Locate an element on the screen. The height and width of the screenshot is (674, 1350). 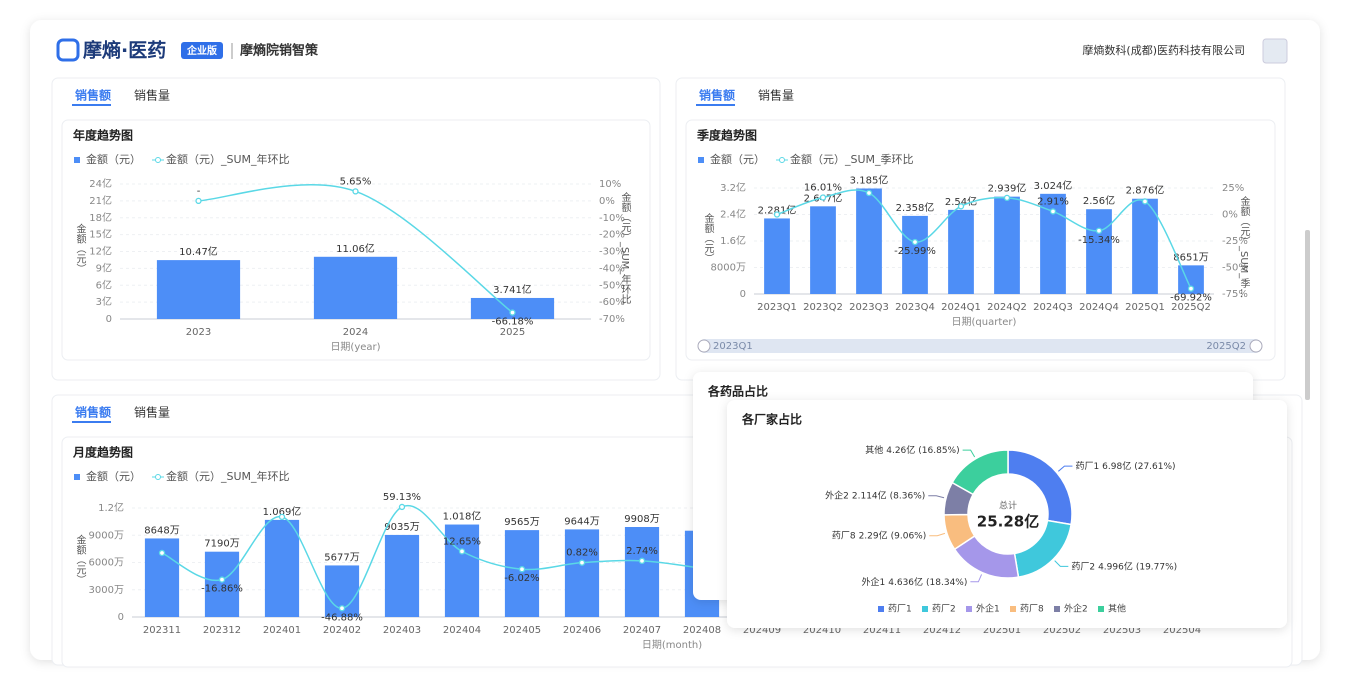
slice-percent: (9.06%) is located at coordinates (909, 536).